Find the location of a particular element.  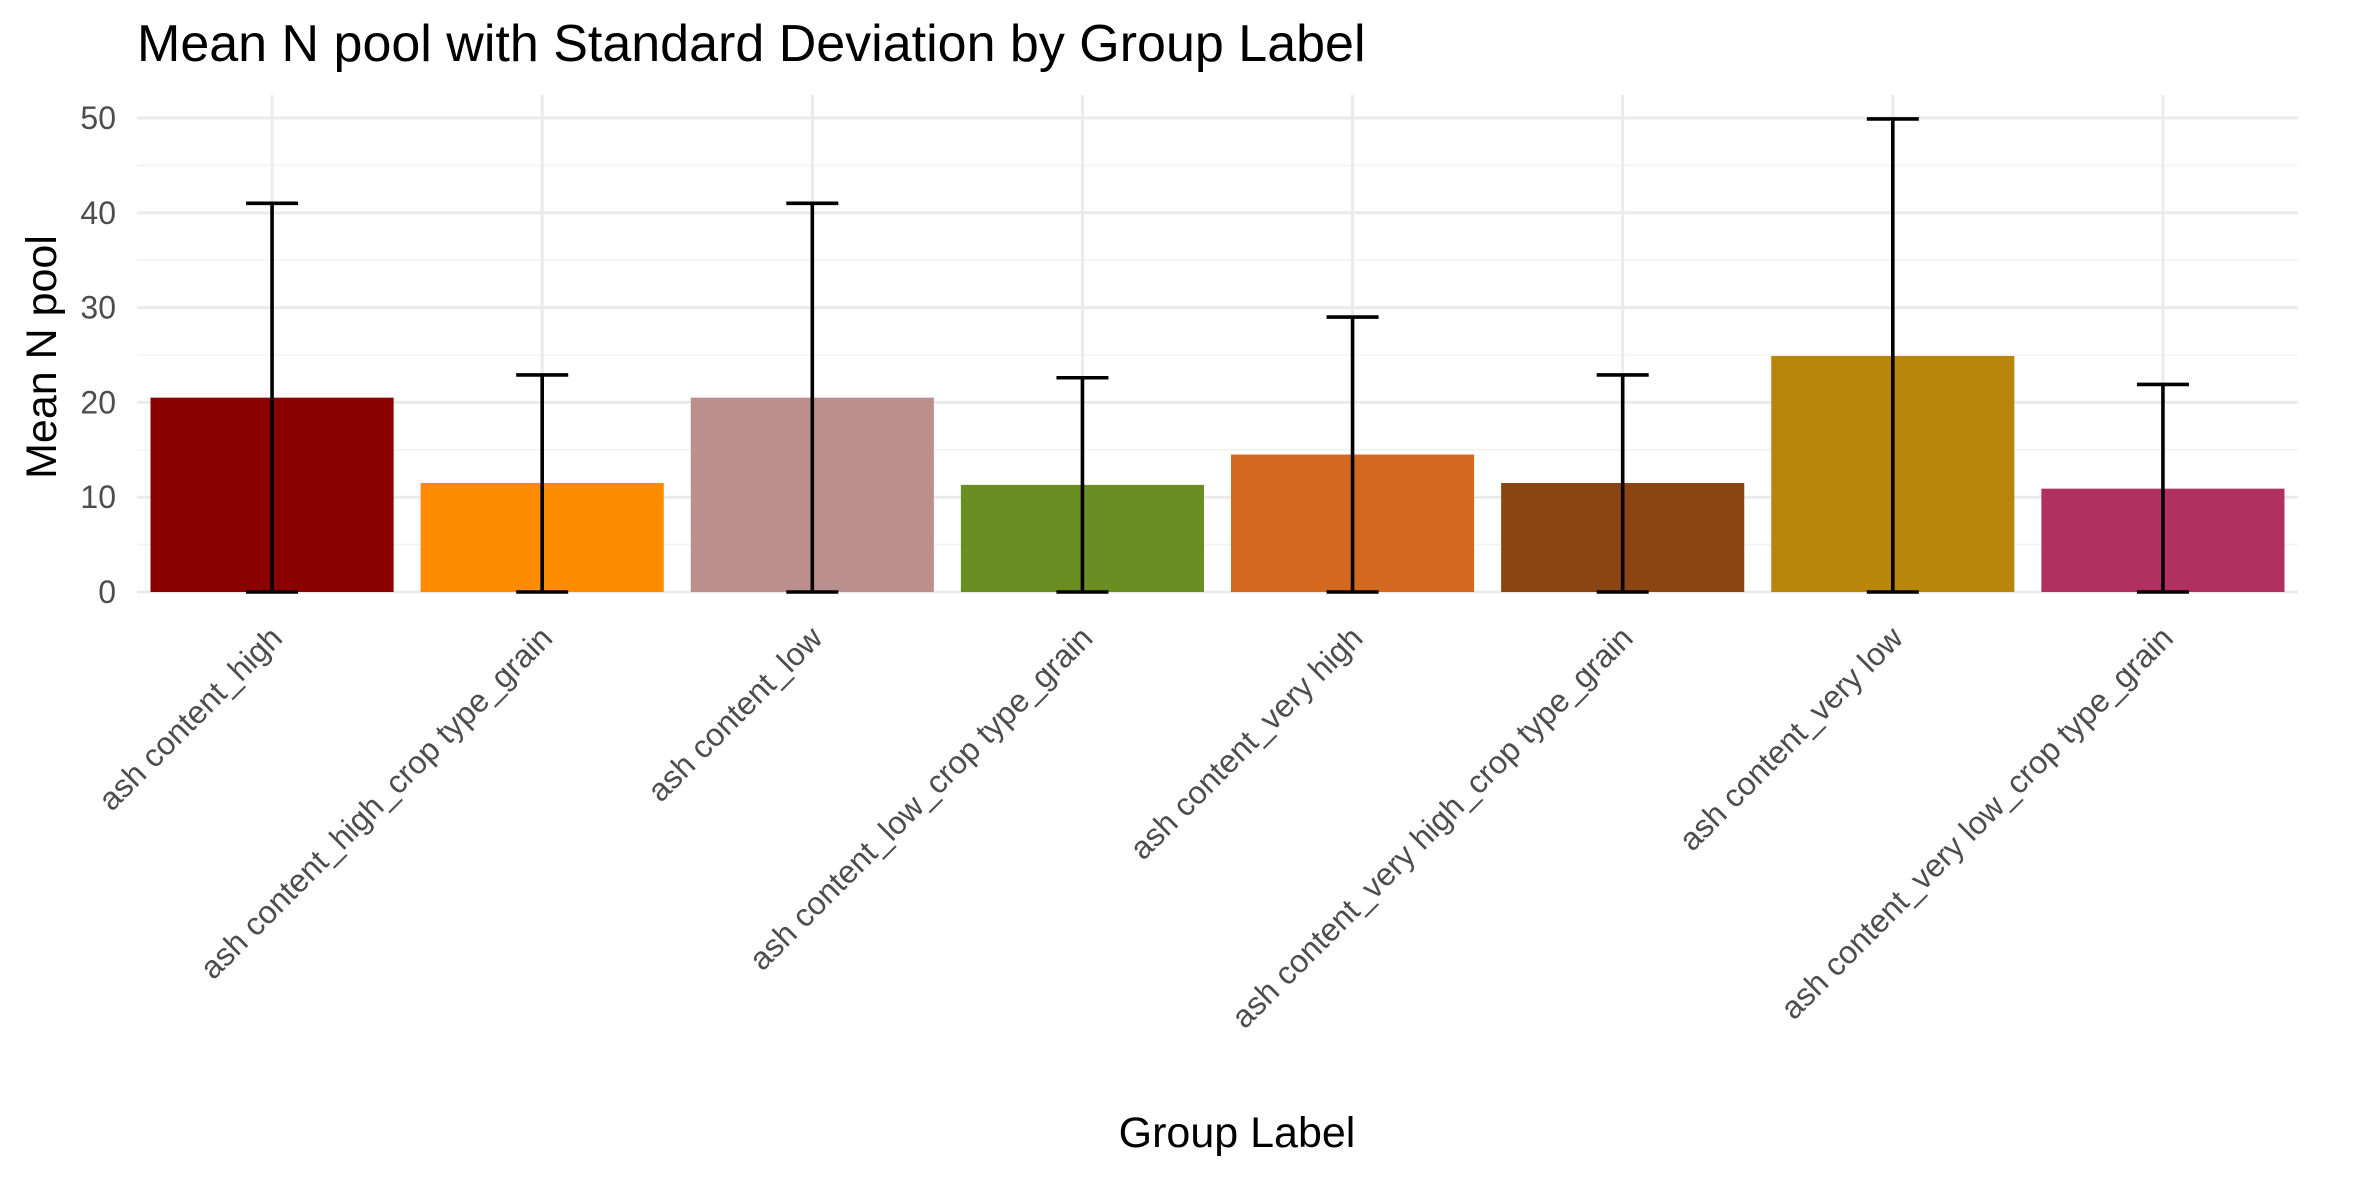

x-tick-label: ash content_low is located at coordinates (735, 714).